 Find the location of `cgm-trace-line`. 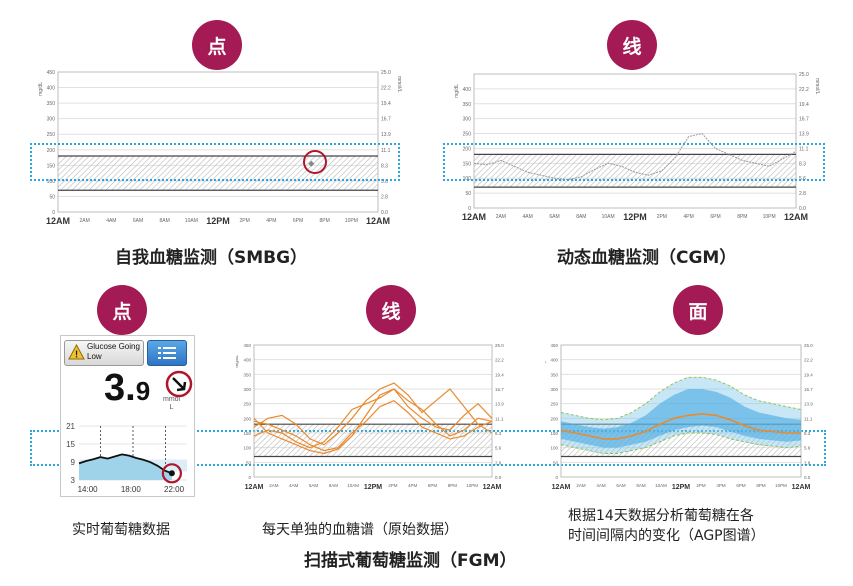

cgm-trace-line is located at coordinates (635, 157).